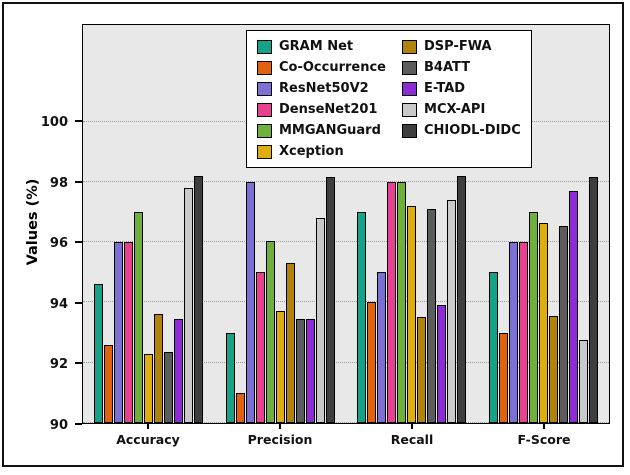 The height and width of the screenshot is (475, 630). What do you see at coordinates (455, 109) in the screenshot?
I see `legend-label: MCX-API` at bounding box center [455, 109].